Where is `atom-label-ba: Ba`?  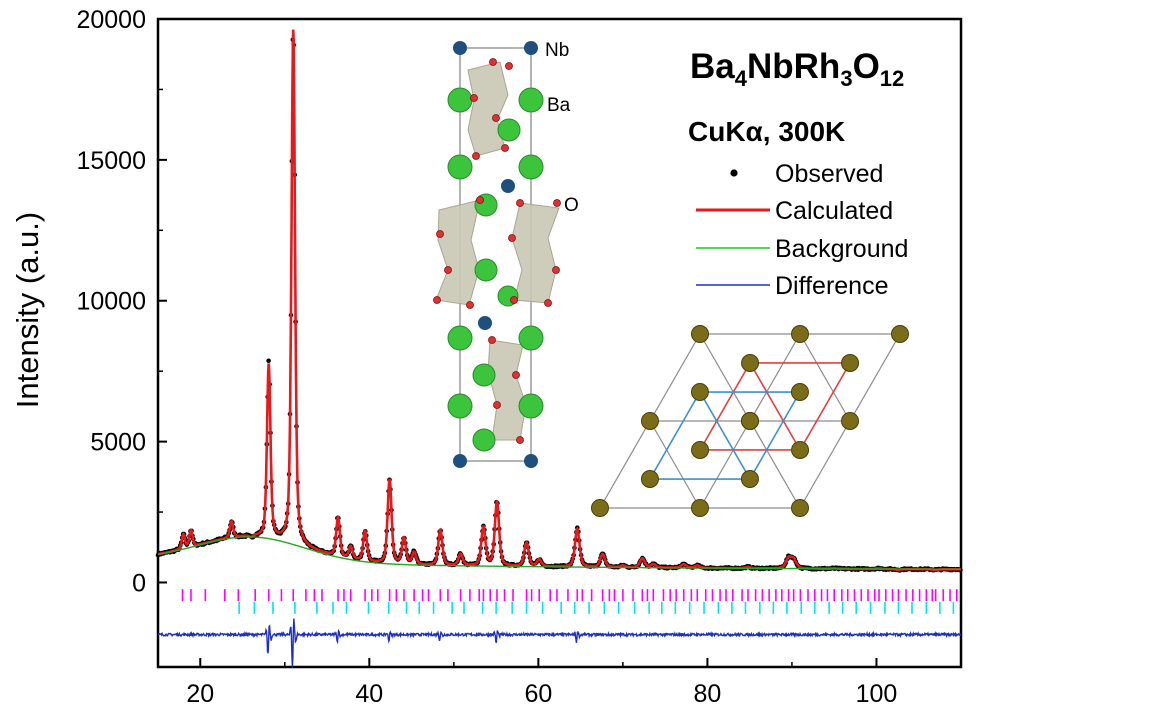
atom-label-ba: Ba is located at coordinates (559, 105).